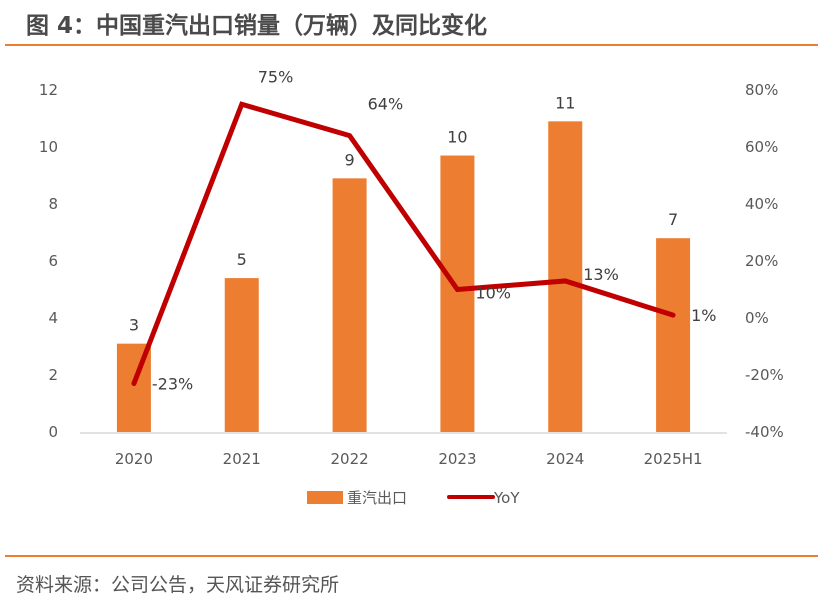 The height and width of the screenshot is (602, 824). Describe the element at coordinates (242, 259) in the screenshot. I see `bar-data-label: 5` at that location.